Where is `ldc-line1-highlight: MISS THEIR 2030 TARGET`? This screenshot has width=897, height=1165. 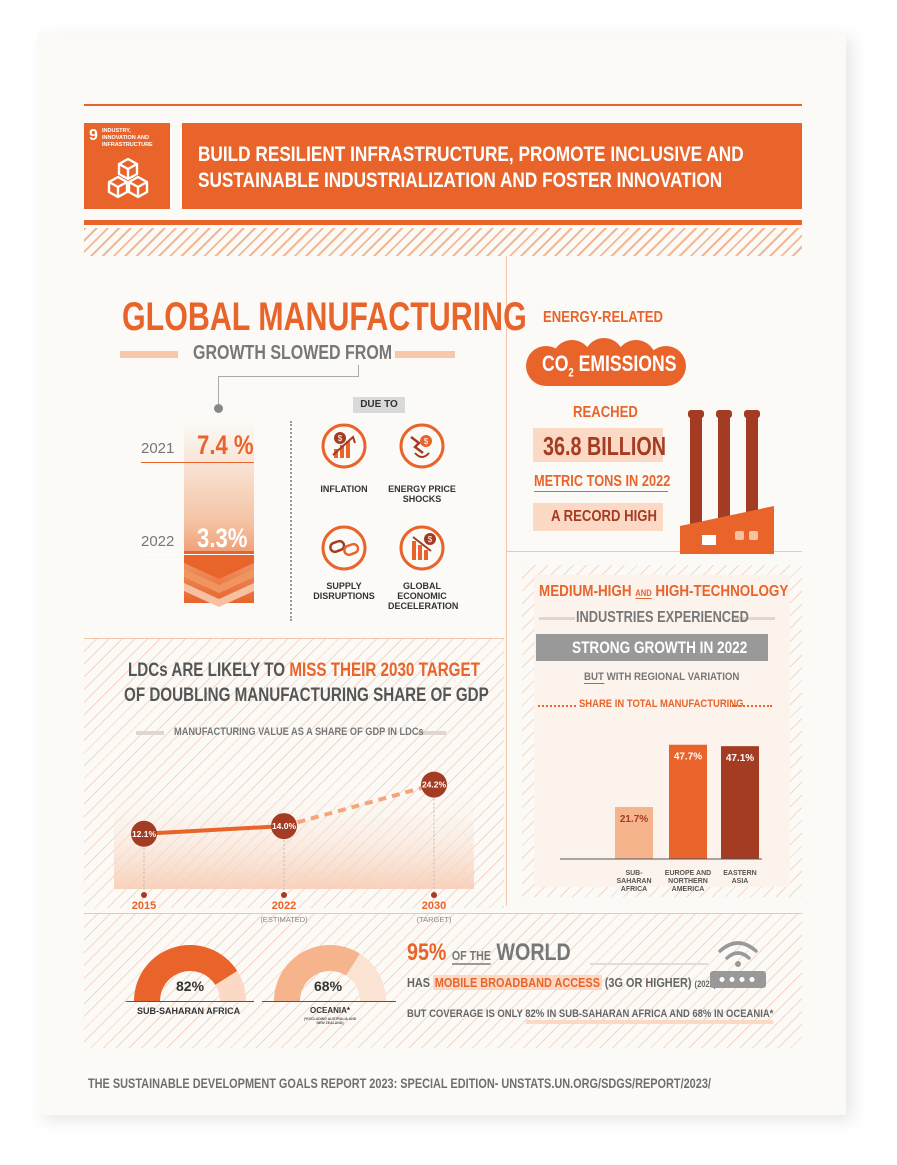
ldc-line1-highlight: MISS THEIR 2030 TARGET is located at coordinates (384, 670).